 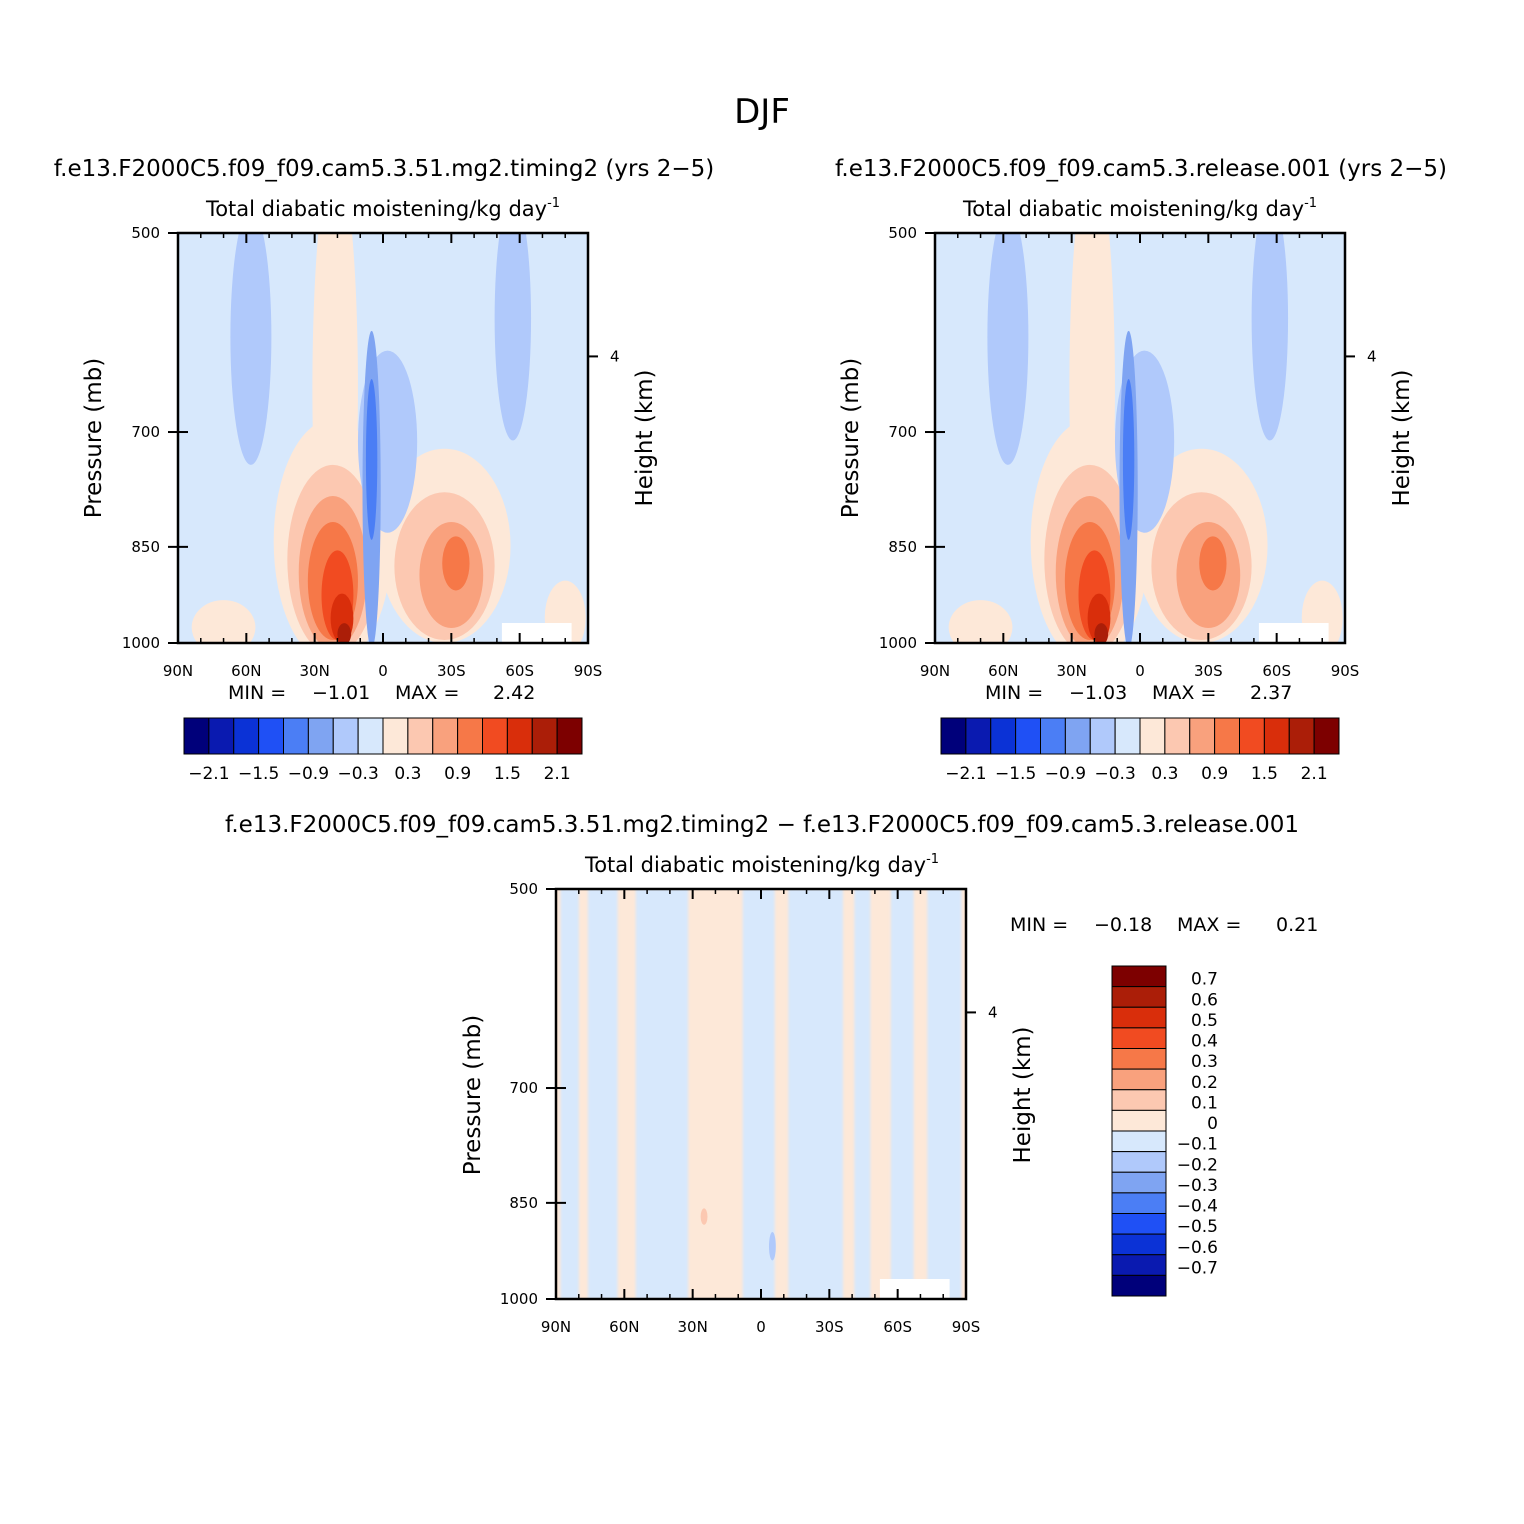 I want to click on colorbar-label-13: −0.6, so click(x=1197, y=1248).